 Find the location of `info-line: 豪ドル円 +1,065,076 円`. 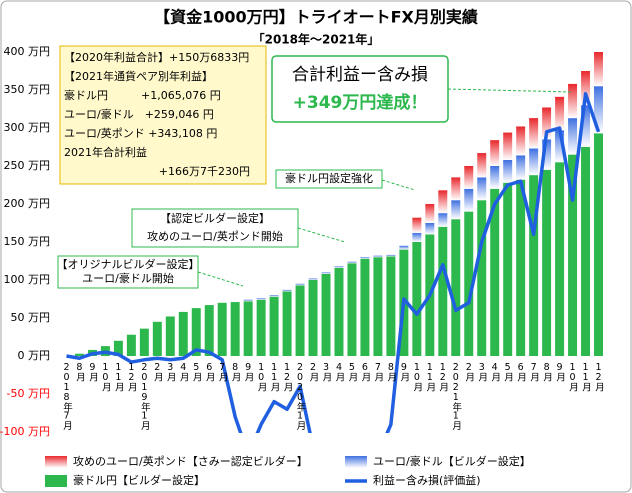

info-line: 豪ドル円 +1,065,076 円 is located at coordinates (142, 95).